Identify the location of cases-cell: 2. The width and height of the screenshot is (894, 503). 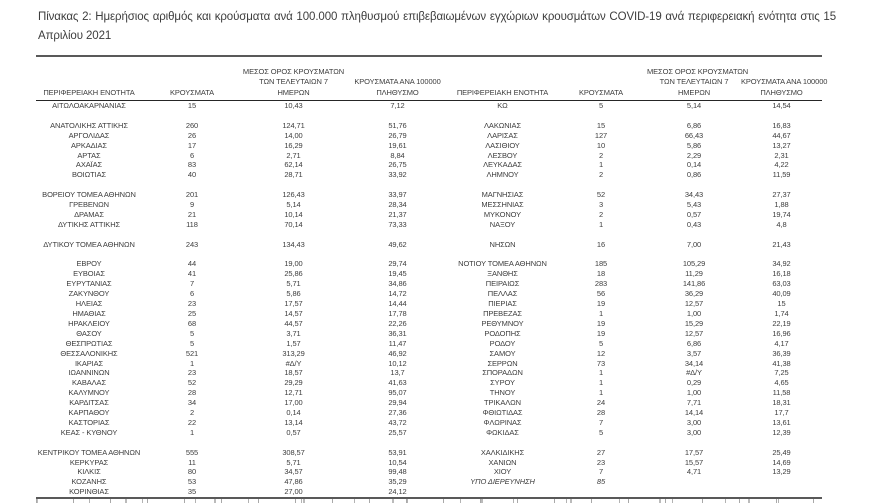
(601, 155).